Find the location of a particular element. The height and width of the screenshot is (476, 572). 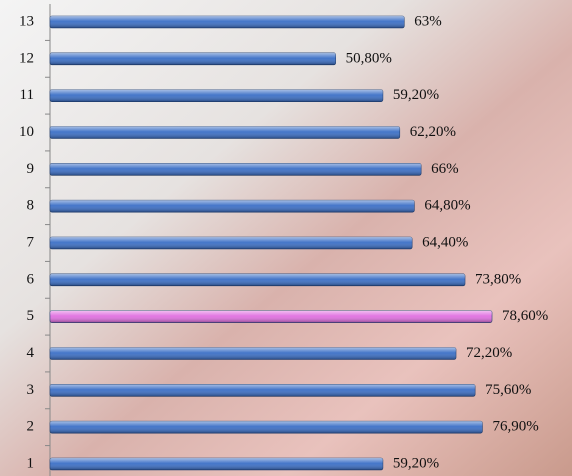

y-tick-label: 11 is located at coordinates (27, 95).